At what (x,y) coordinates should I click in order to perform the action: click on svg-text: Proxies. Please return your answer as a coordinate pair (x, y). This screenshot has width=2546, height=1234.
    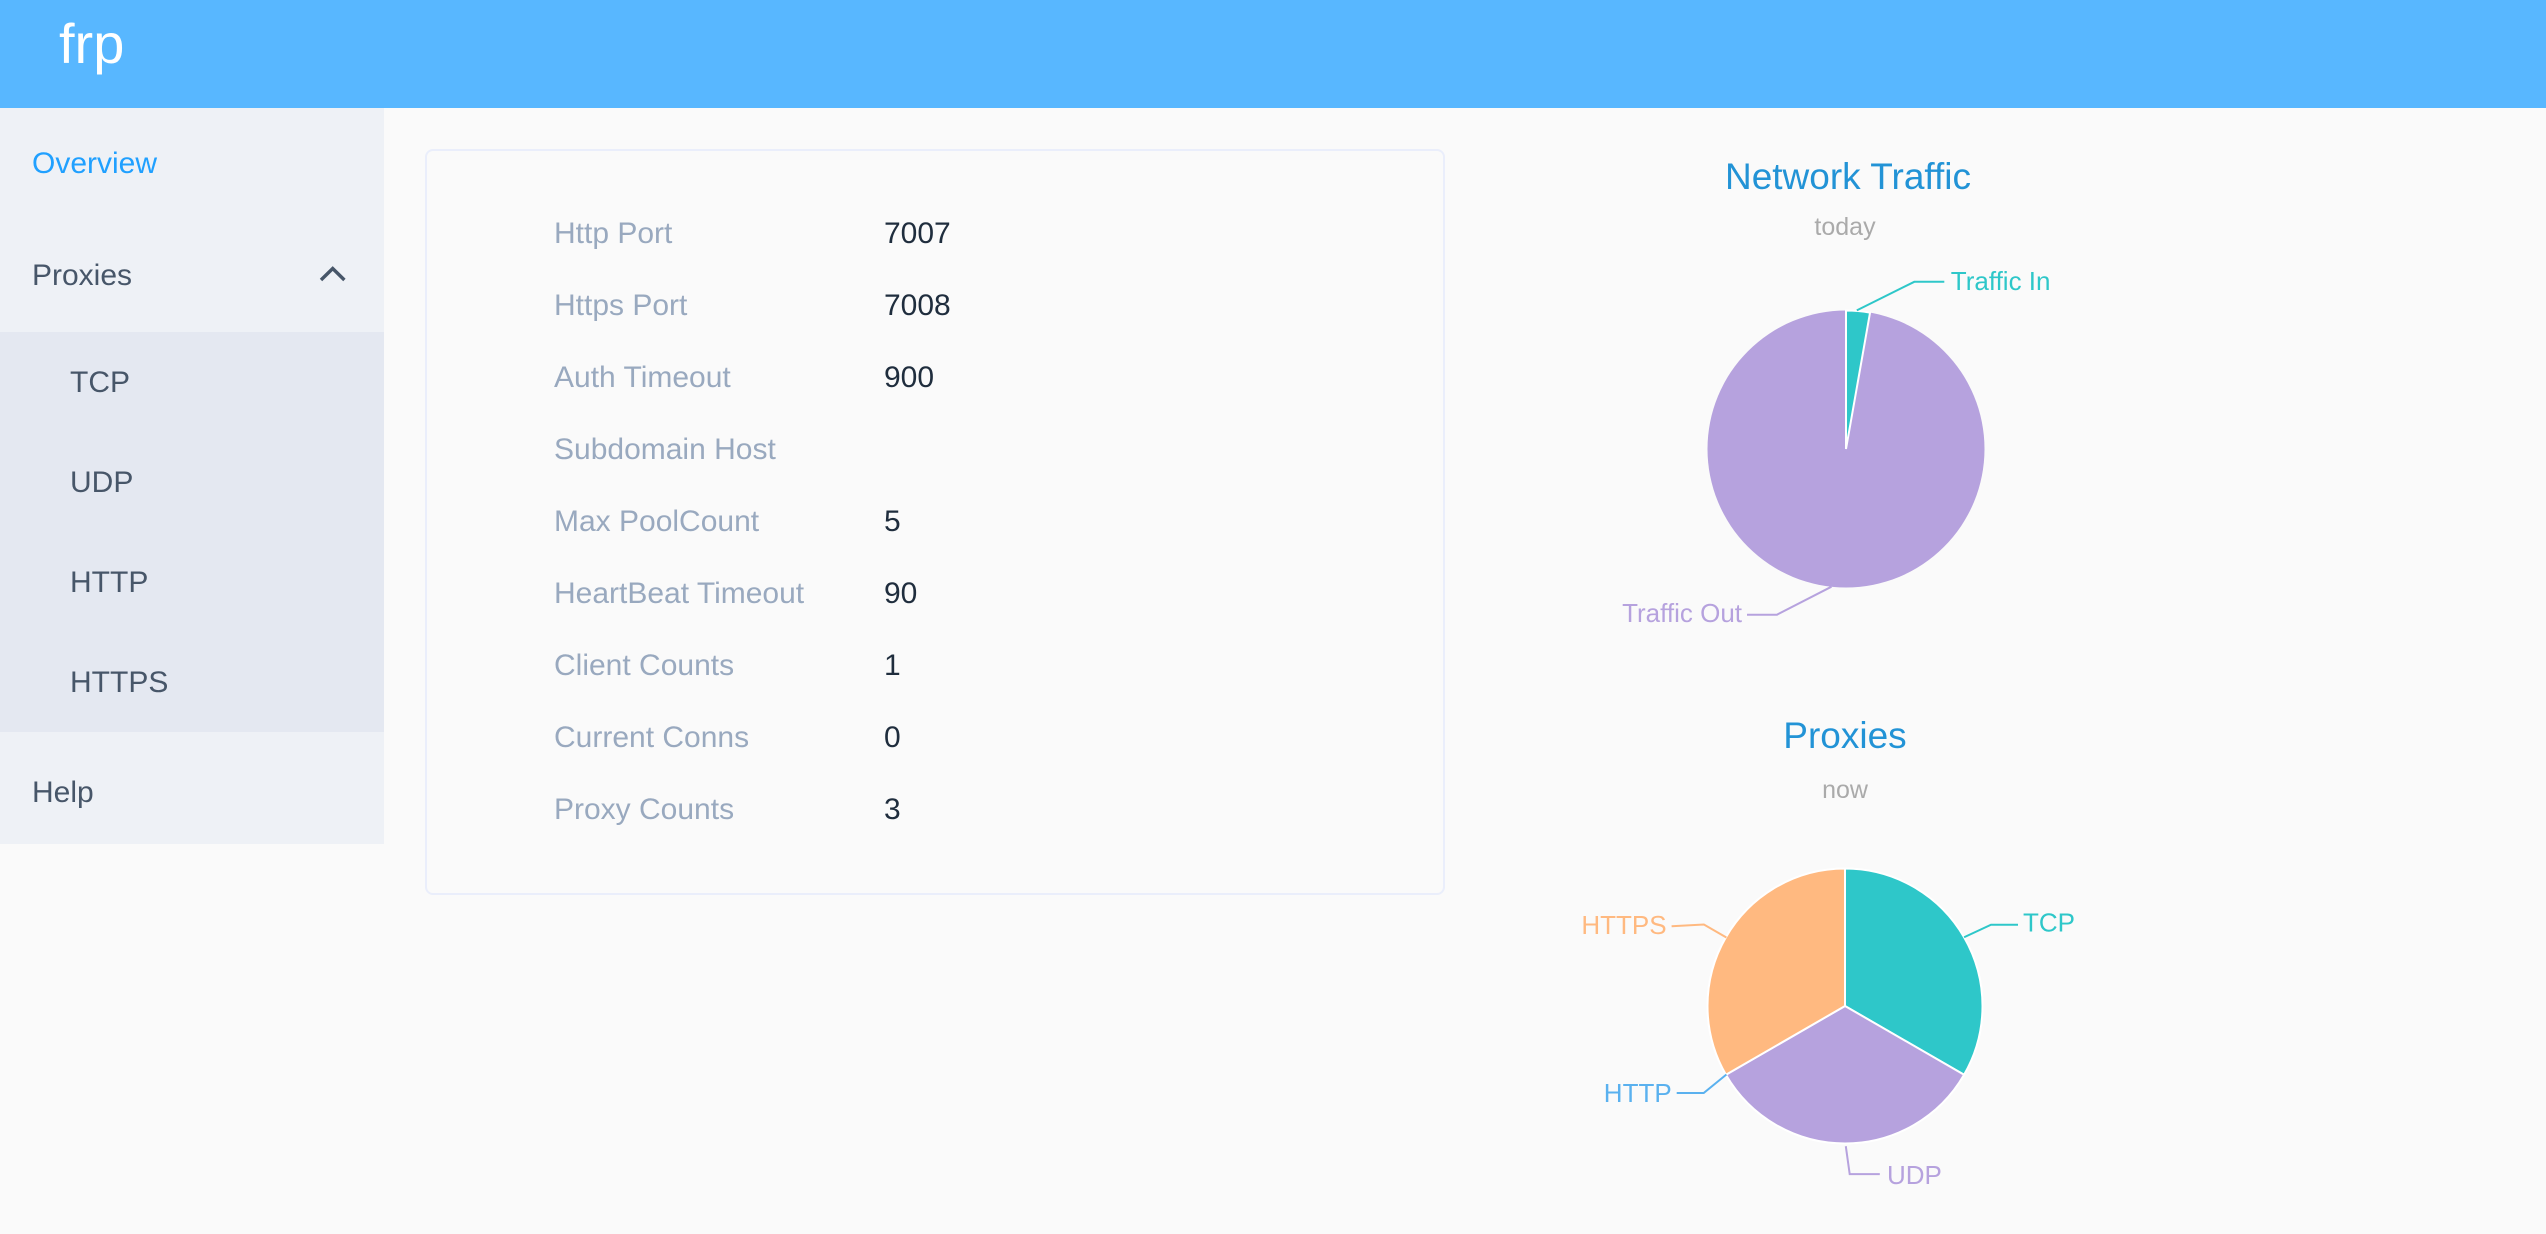
    Looking at the image, I should click on (1844, 735).